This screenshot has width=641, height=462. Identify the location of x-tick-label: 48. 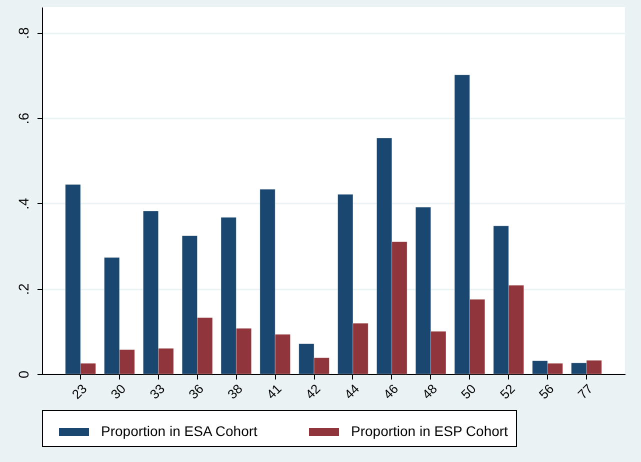
(429, 391).